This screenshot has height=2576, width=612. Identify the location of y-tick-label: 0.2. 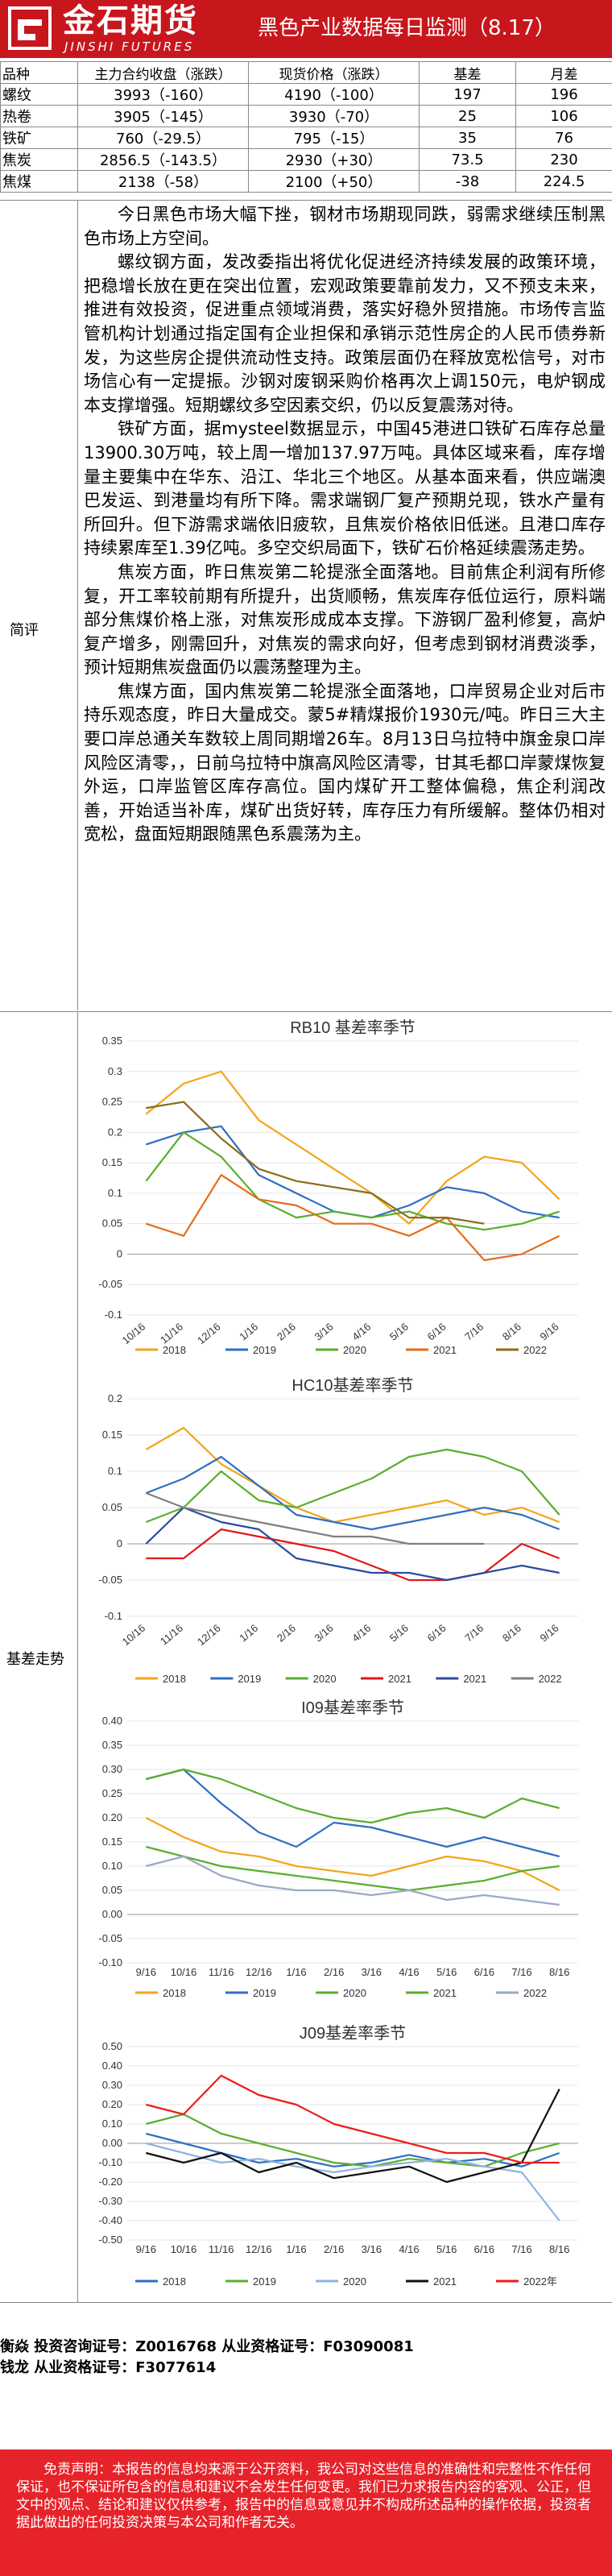
(115, 1132).